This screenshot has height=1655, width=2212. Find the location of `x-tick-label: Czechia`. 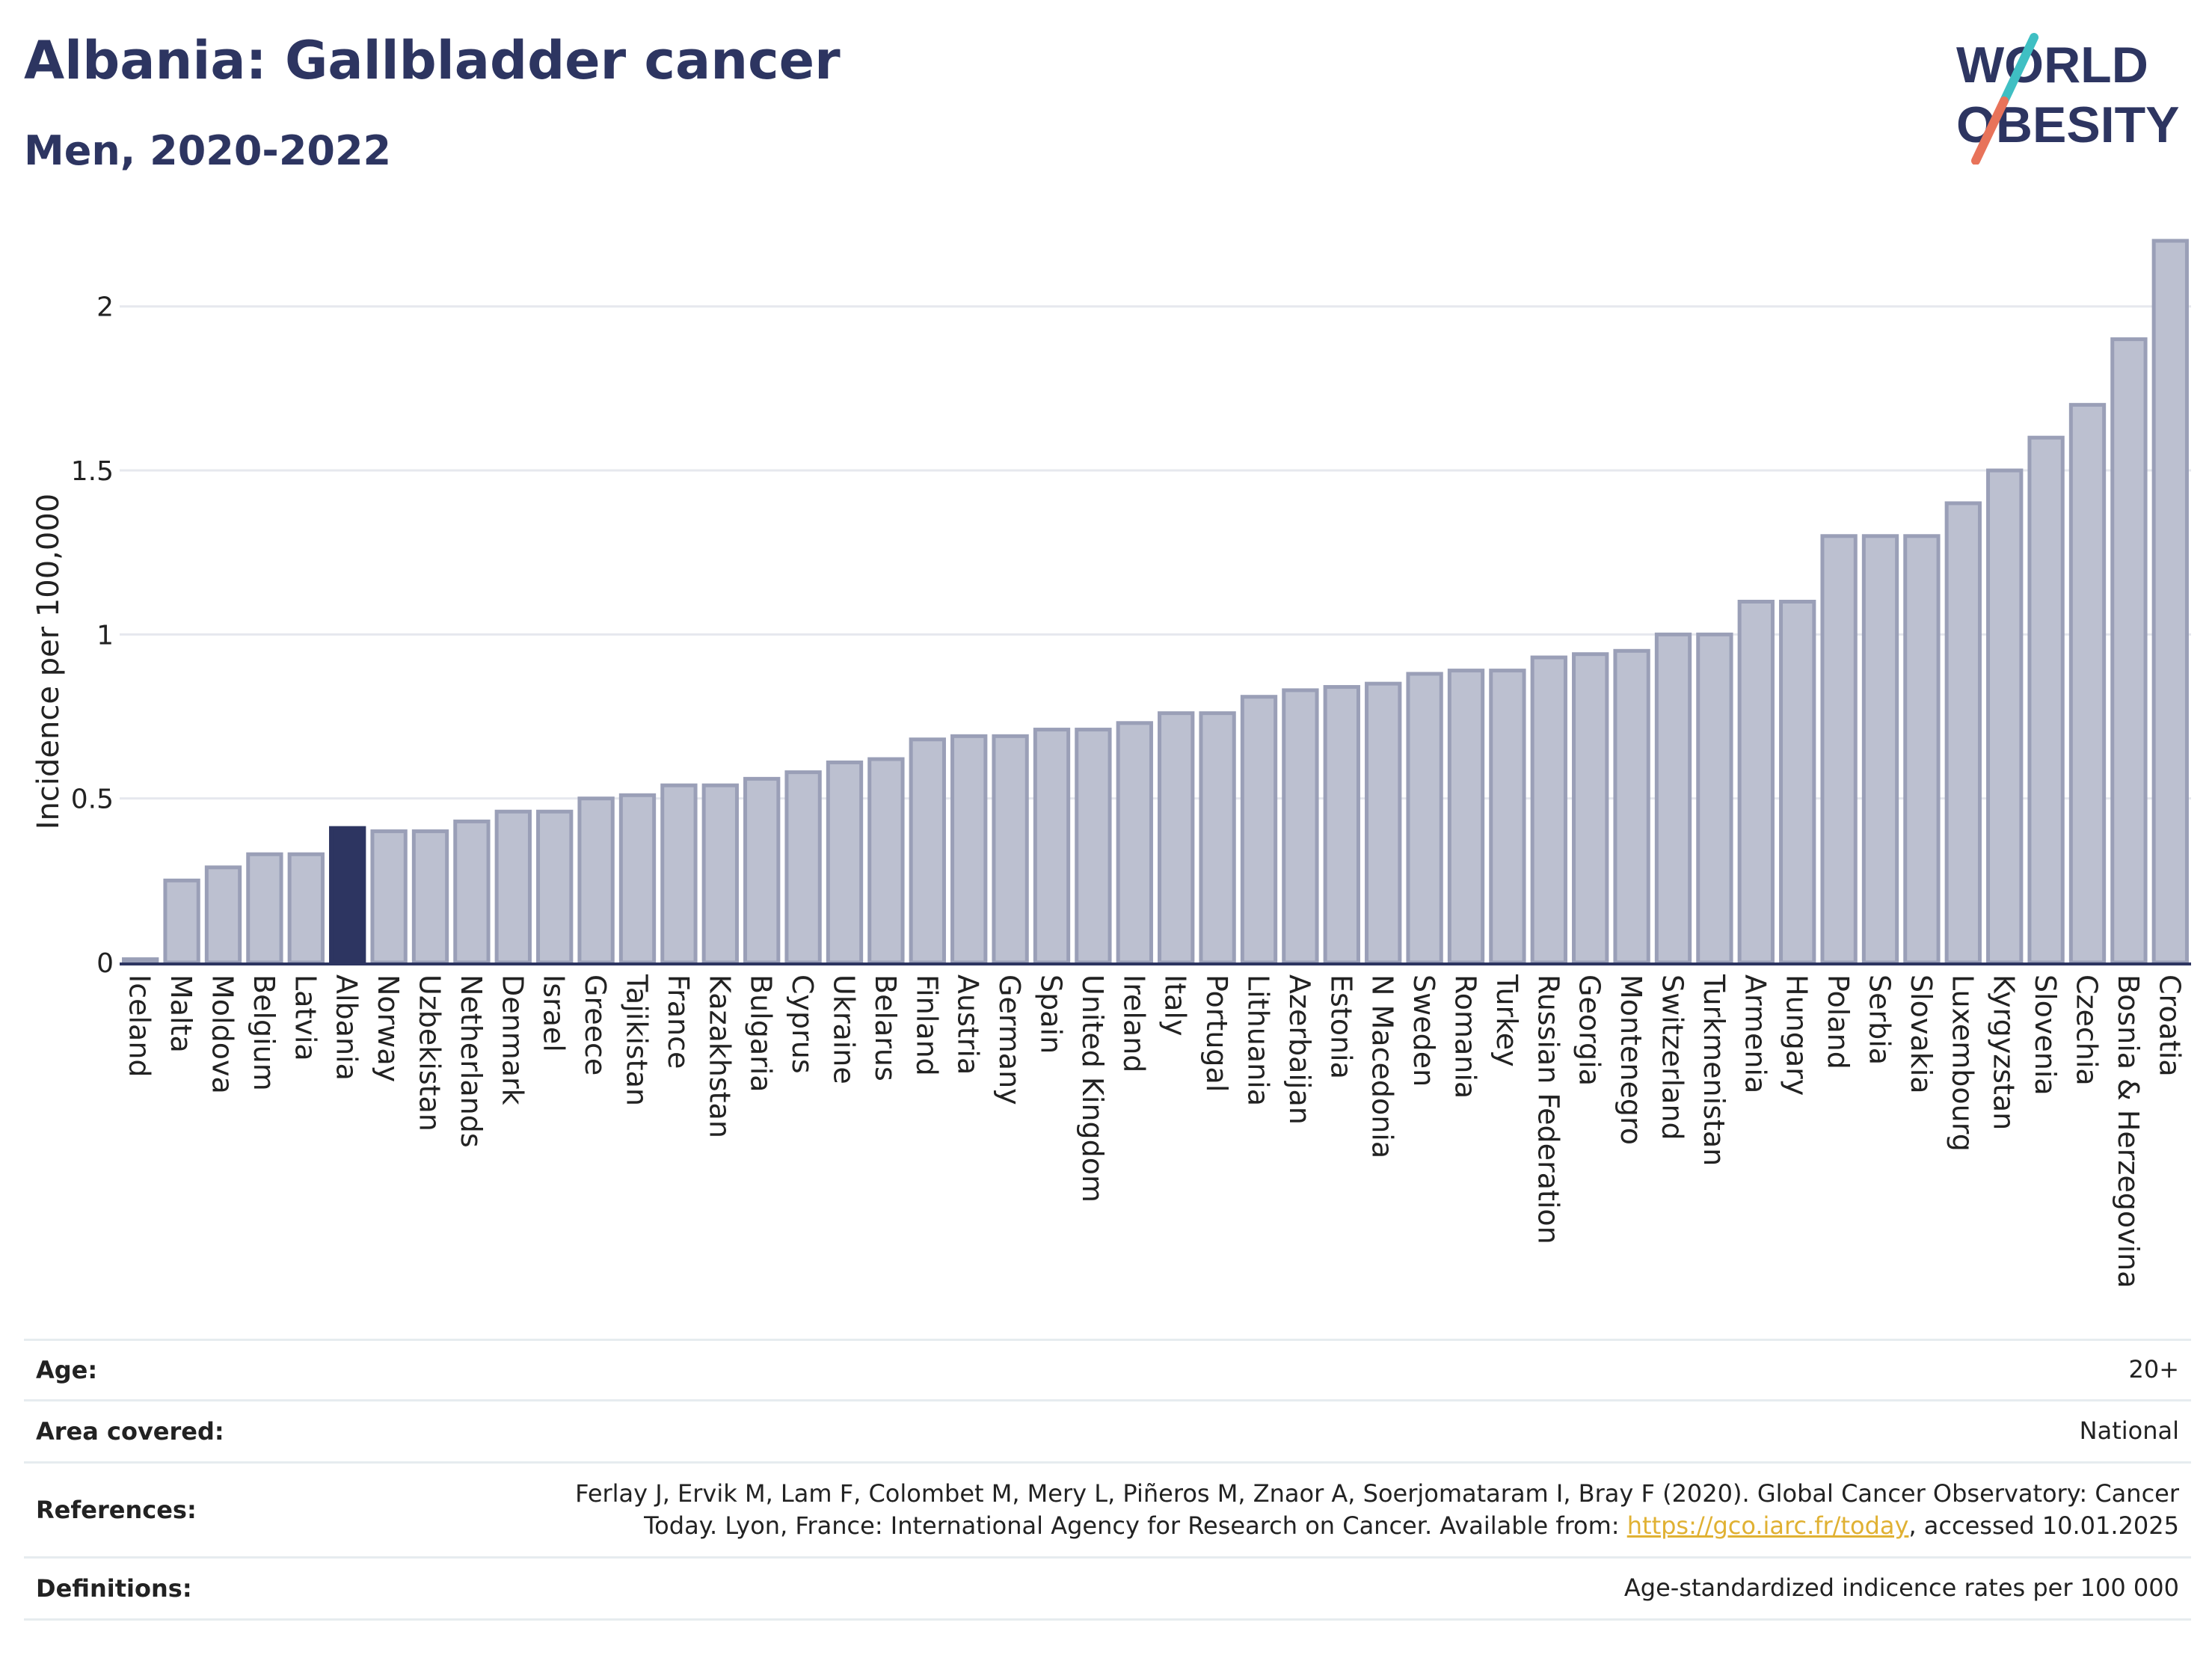

x-tick-label: Czechia is located at coordinates (2087, 1030).